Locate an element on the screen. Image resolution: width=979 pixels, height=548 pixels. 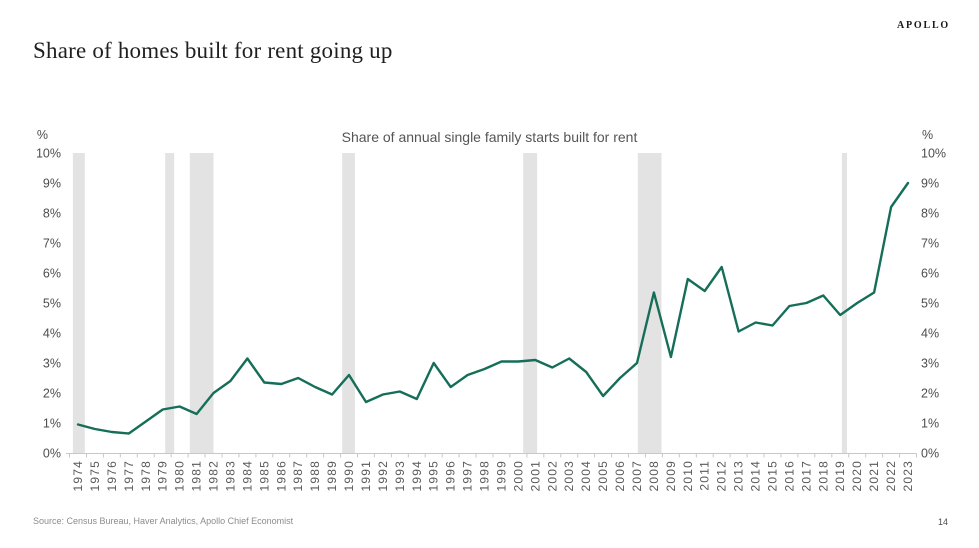
x-axis-year-label: 1989 is located at coordinates (332, 476).